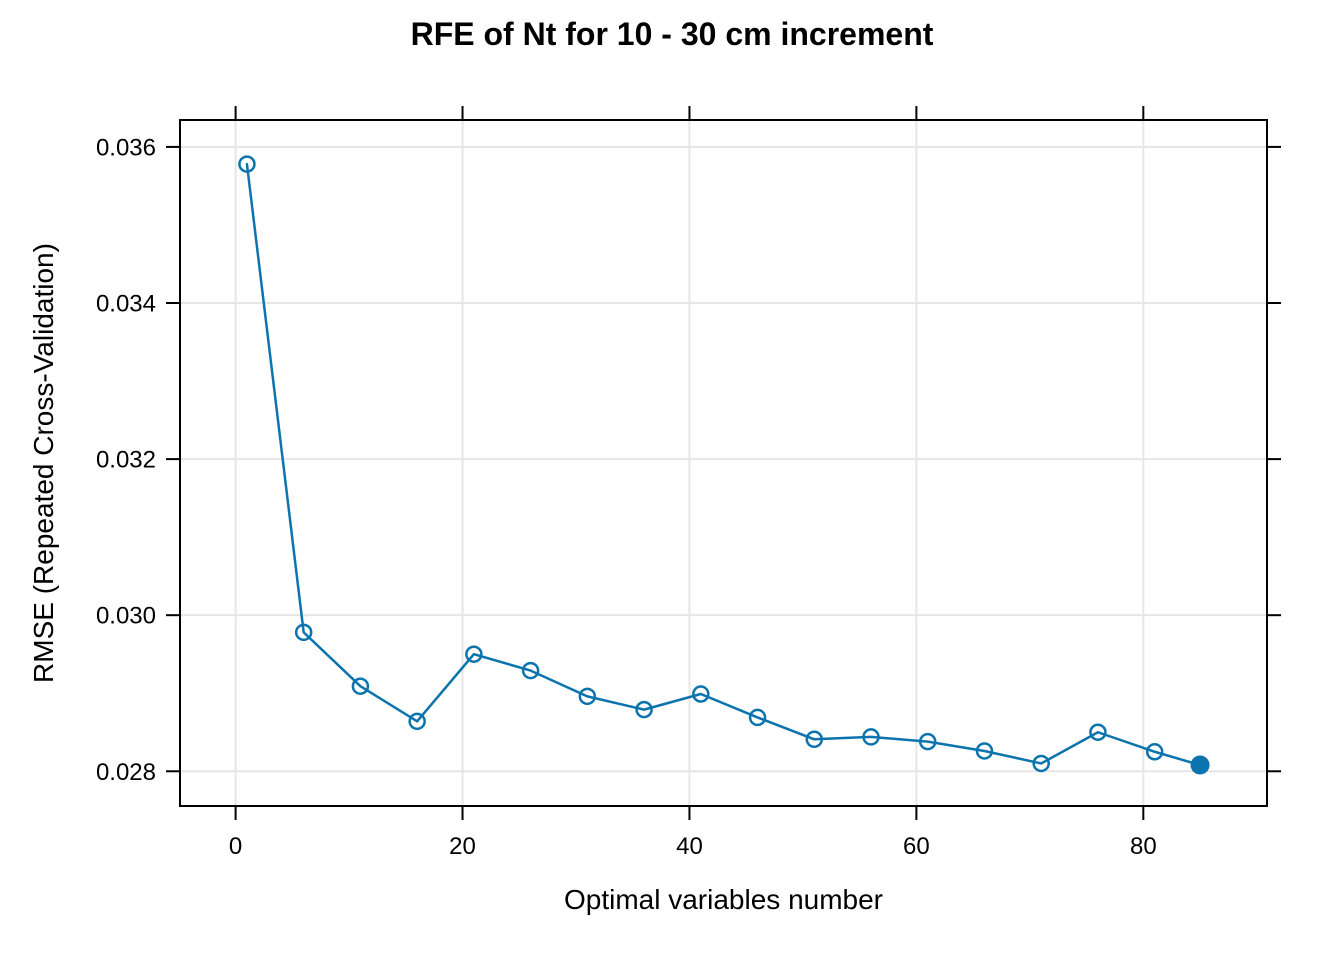  Describe the element at coordinates (1143, 846) in the screenshot. I see `x-tick-label: 80` at that location.